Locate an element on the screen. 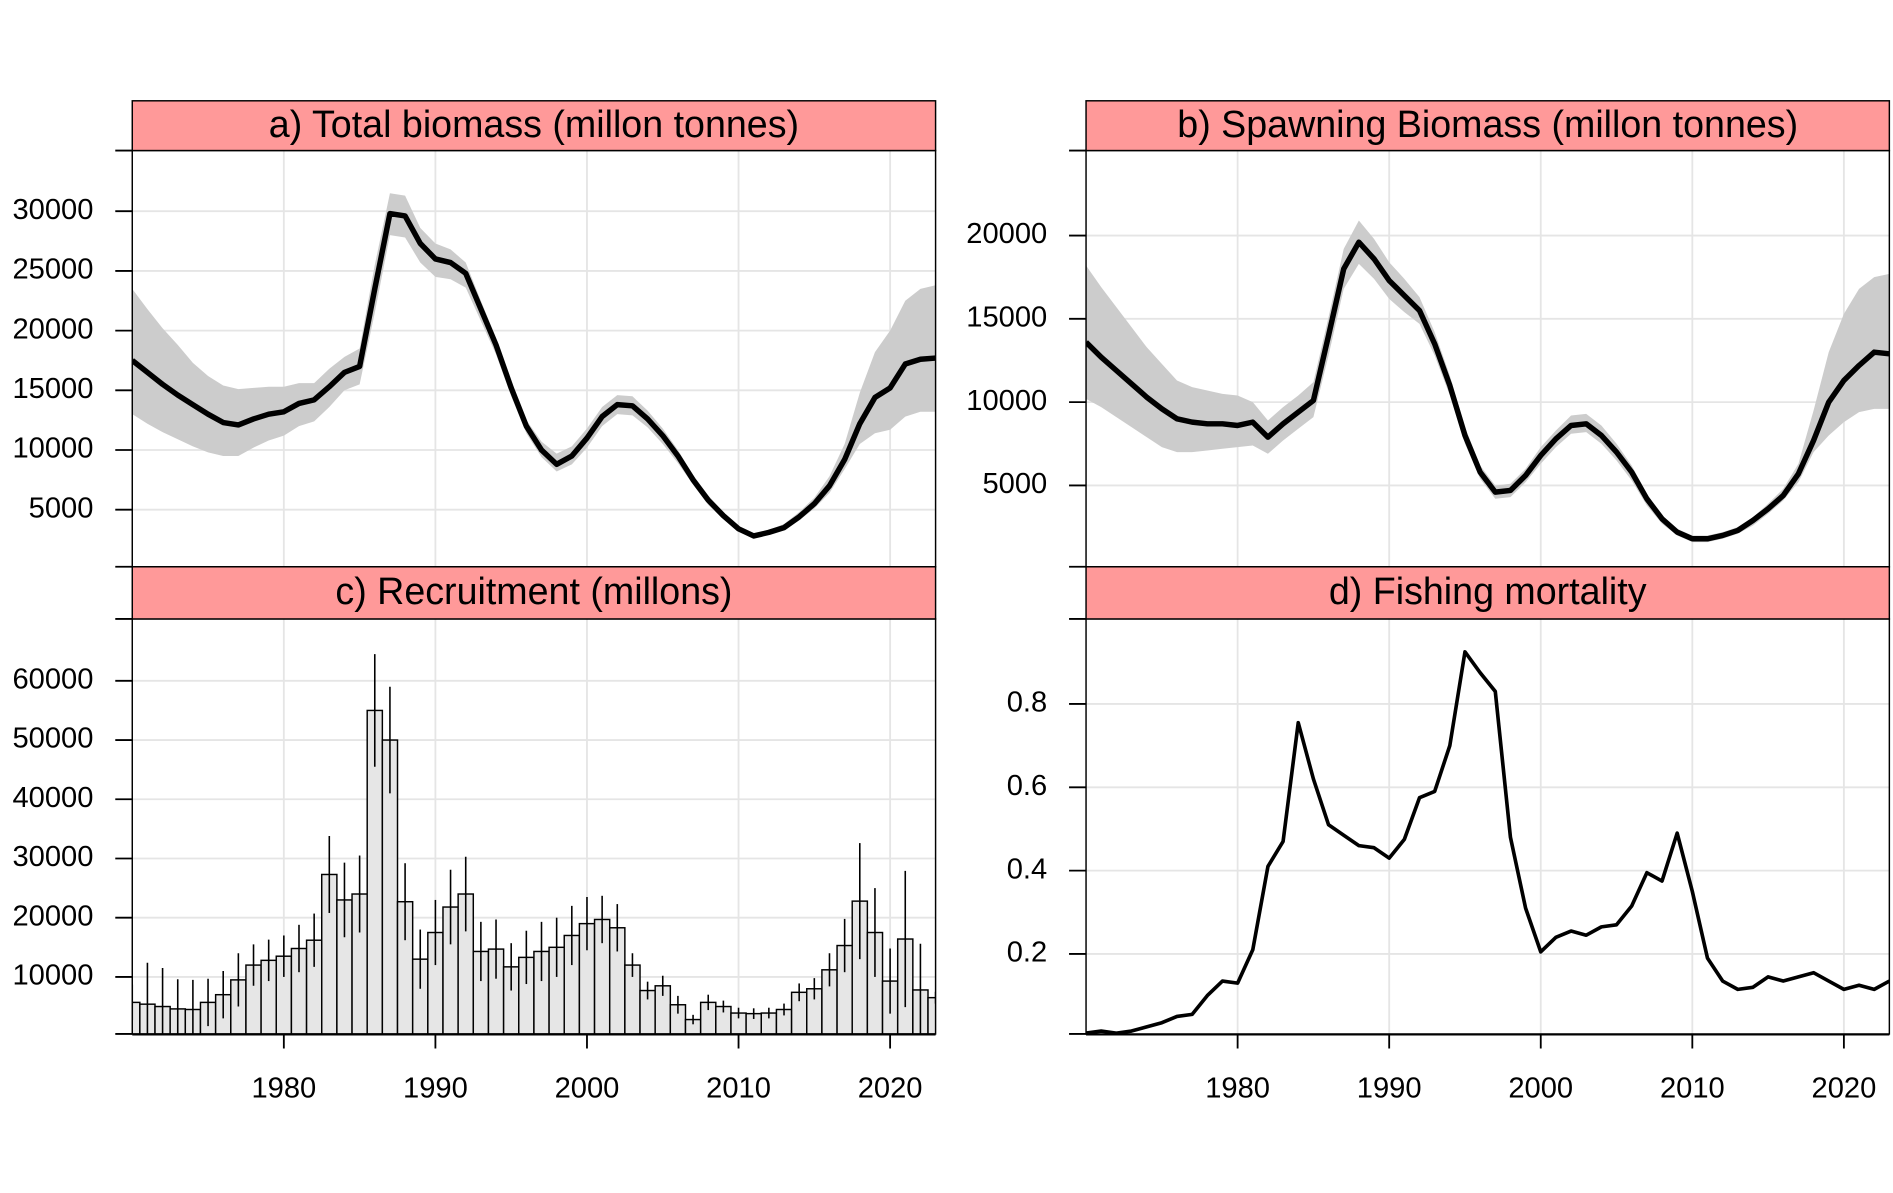 The width and height of the screenshot is (1893, 1193). y-tick-label: 60000 is located at coordinates (52, 680).